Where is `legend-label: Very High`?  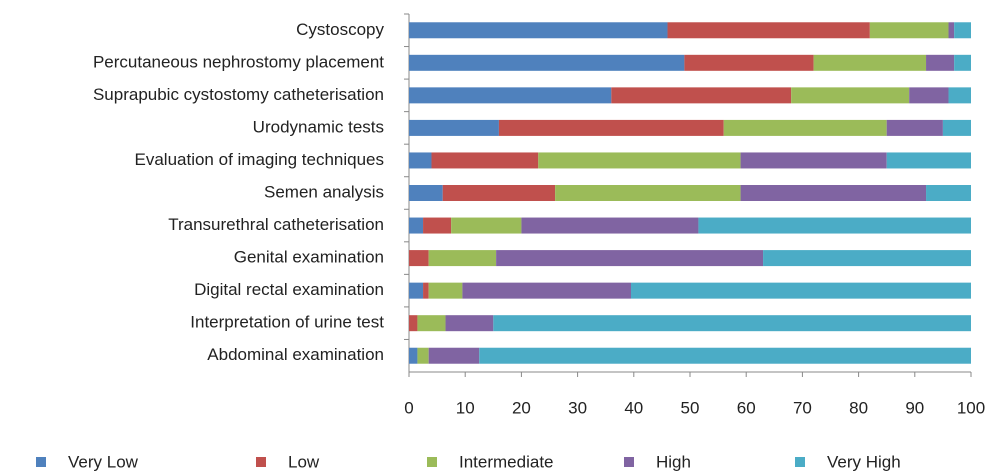
legend-label: Very High is located at coordinates (864, 461).